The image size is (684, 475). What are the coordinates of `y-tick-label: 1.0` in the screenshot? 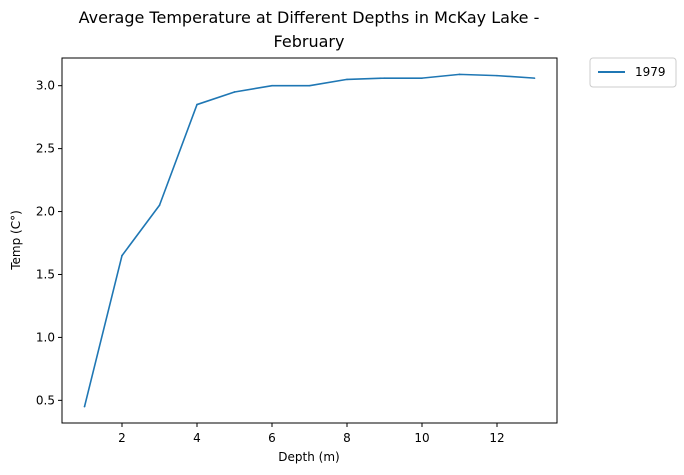 It's located at (45, 337).